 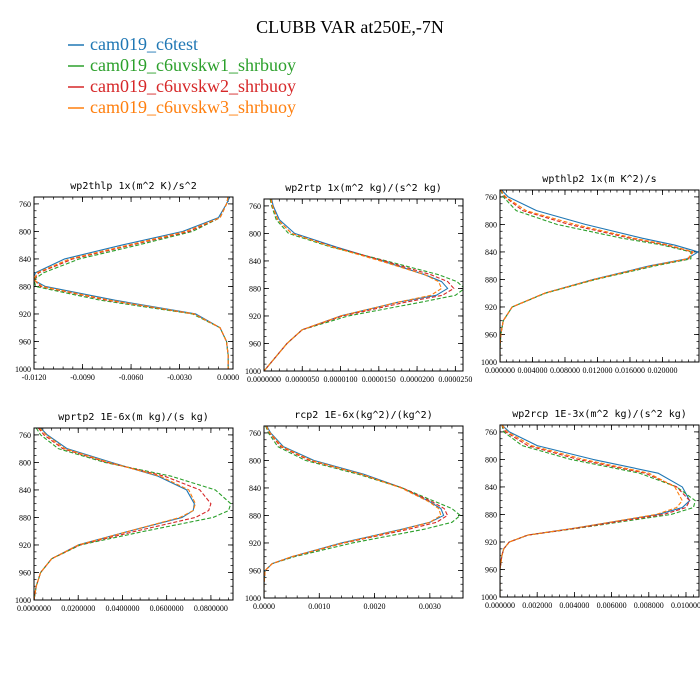 I want to click on x-tick-label: 0.020000, so click(x=662, y=370).